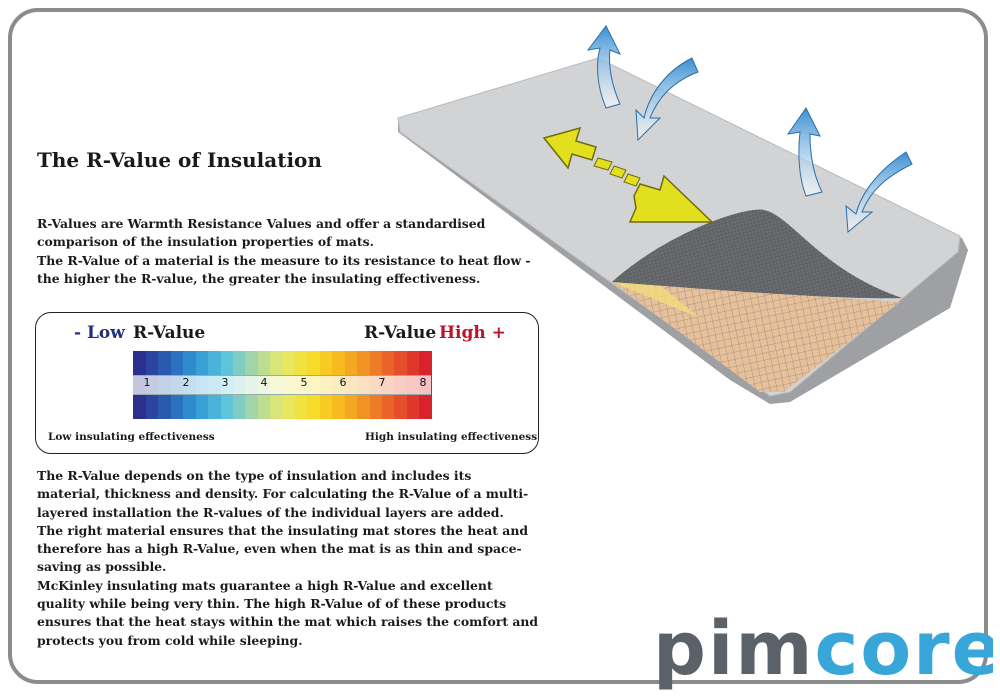 This screenshot has height=697, width=1000. I want to click on low-label: - Low, so click(99, 333).